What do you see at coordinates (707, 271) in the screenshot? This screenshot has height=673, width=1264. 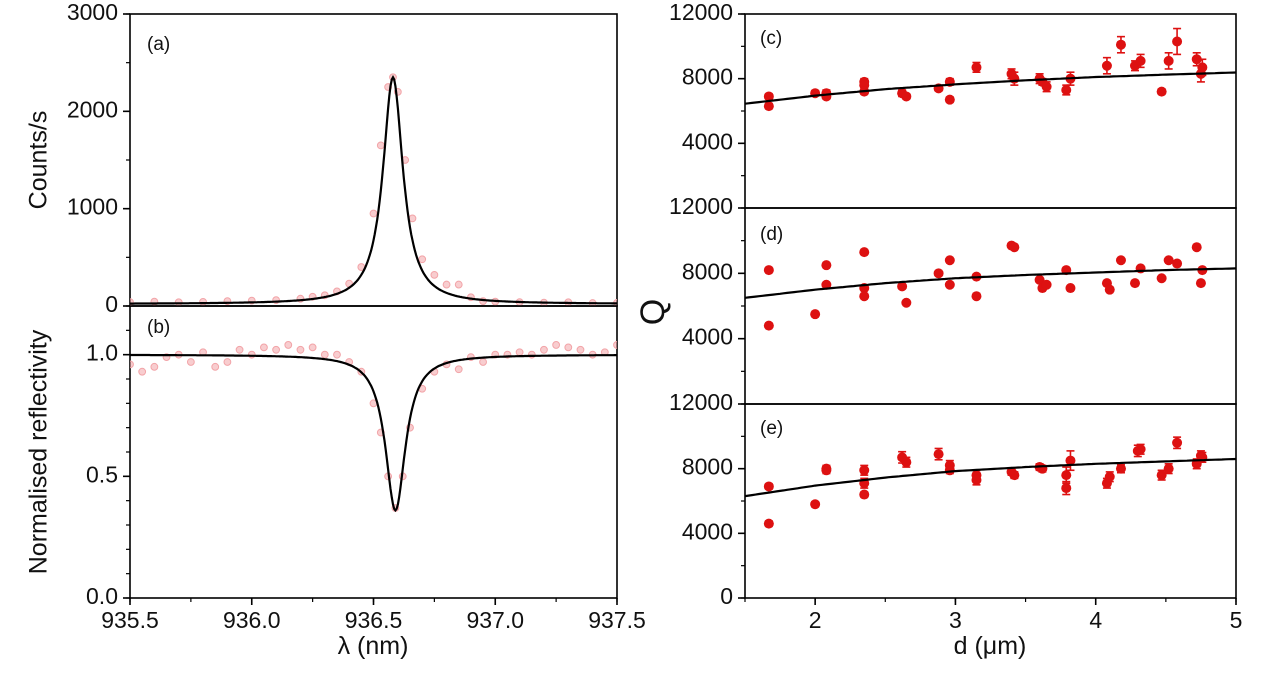 I see `y-tick-label-d: 8000` at bounding box center [707, 271].